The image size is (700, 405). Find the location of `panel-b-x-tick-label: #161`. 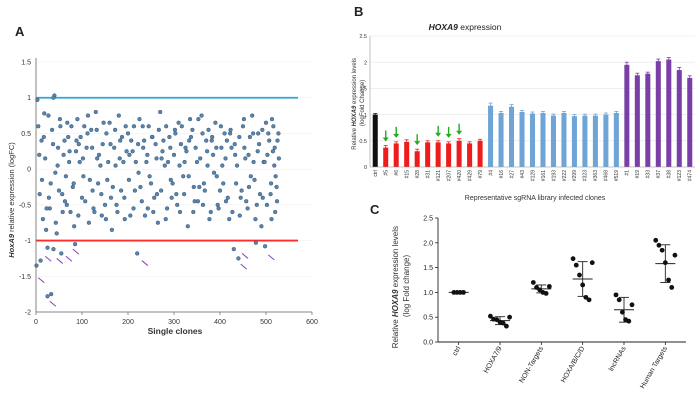

panel-b-x-tick-label: #161 is located at coordinates (544, 175).